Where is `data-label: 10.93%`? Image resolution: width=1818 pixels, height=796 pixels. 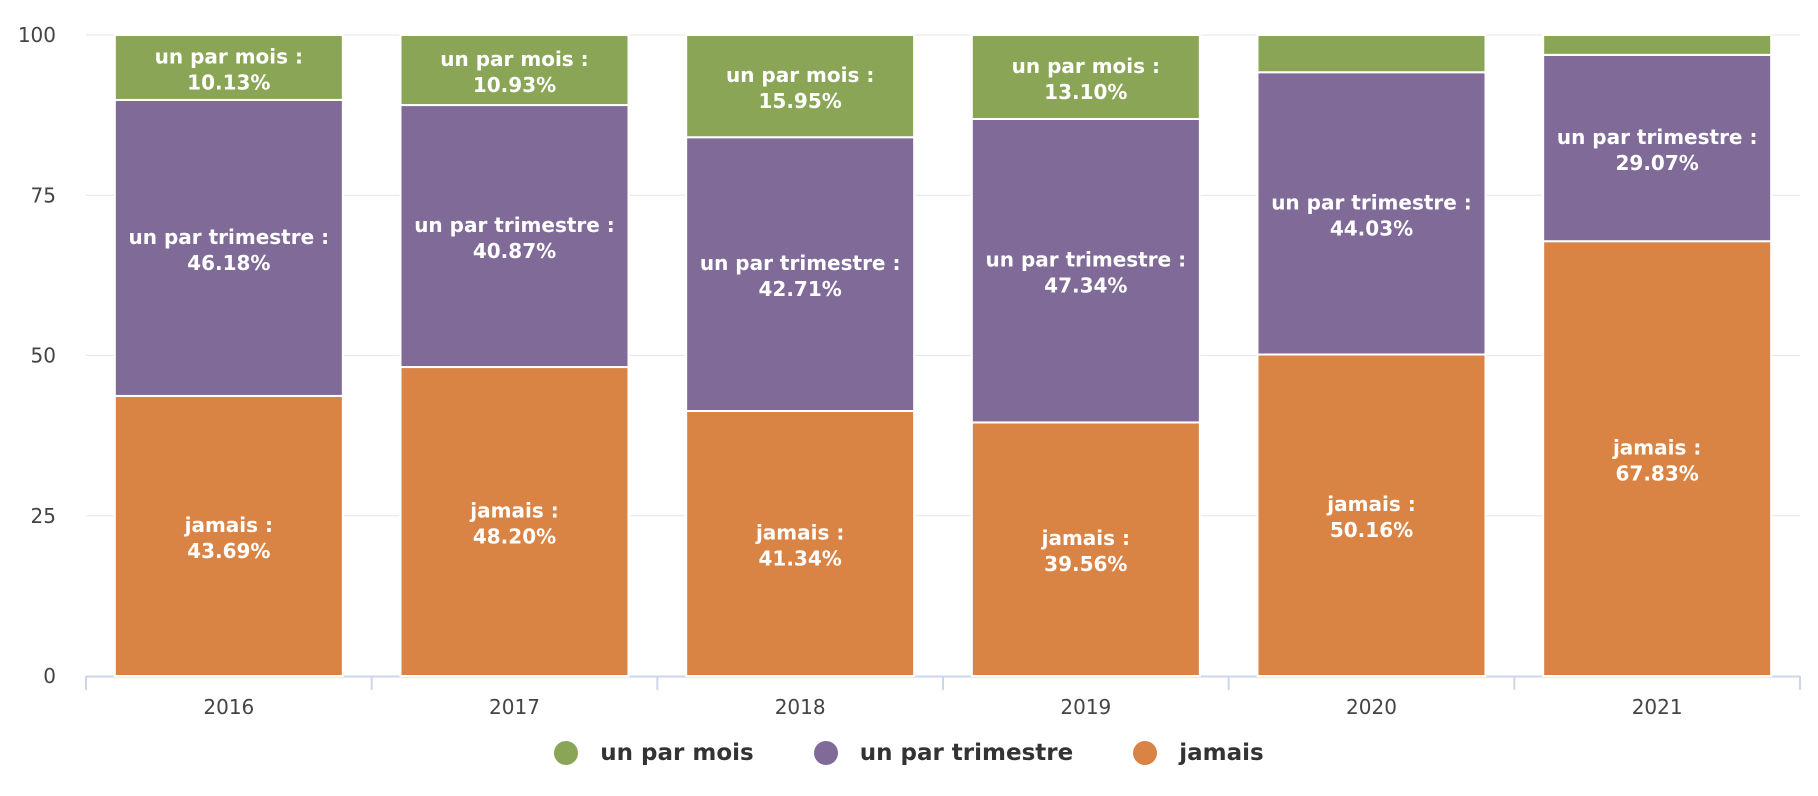 data-label: 10.93% is located at coordinates (514, 85).